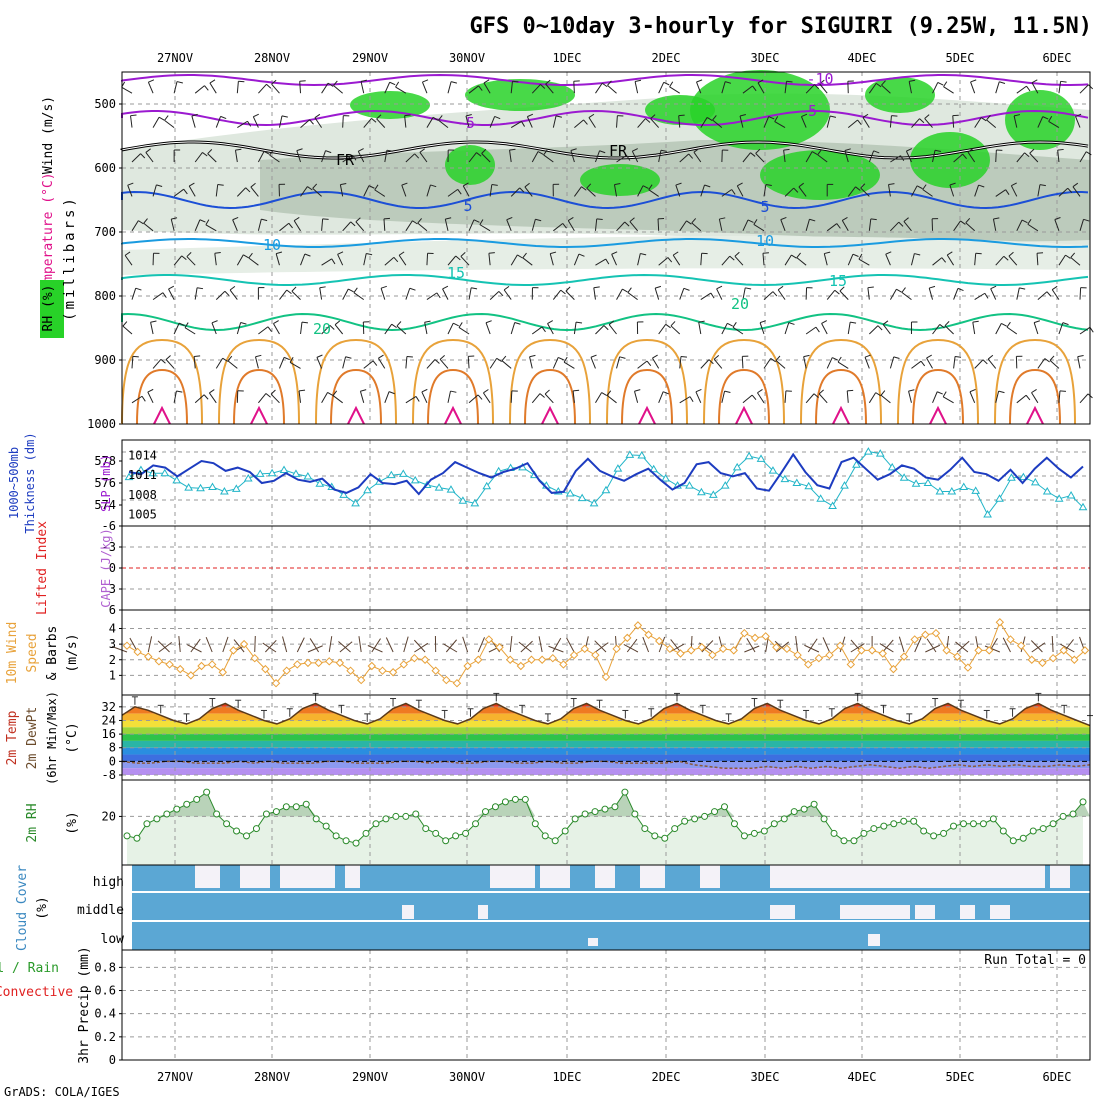 The height and width of the screenshot is (1100, 1100). I want to click on pressure-tick-label: 800, so click(105, 296).